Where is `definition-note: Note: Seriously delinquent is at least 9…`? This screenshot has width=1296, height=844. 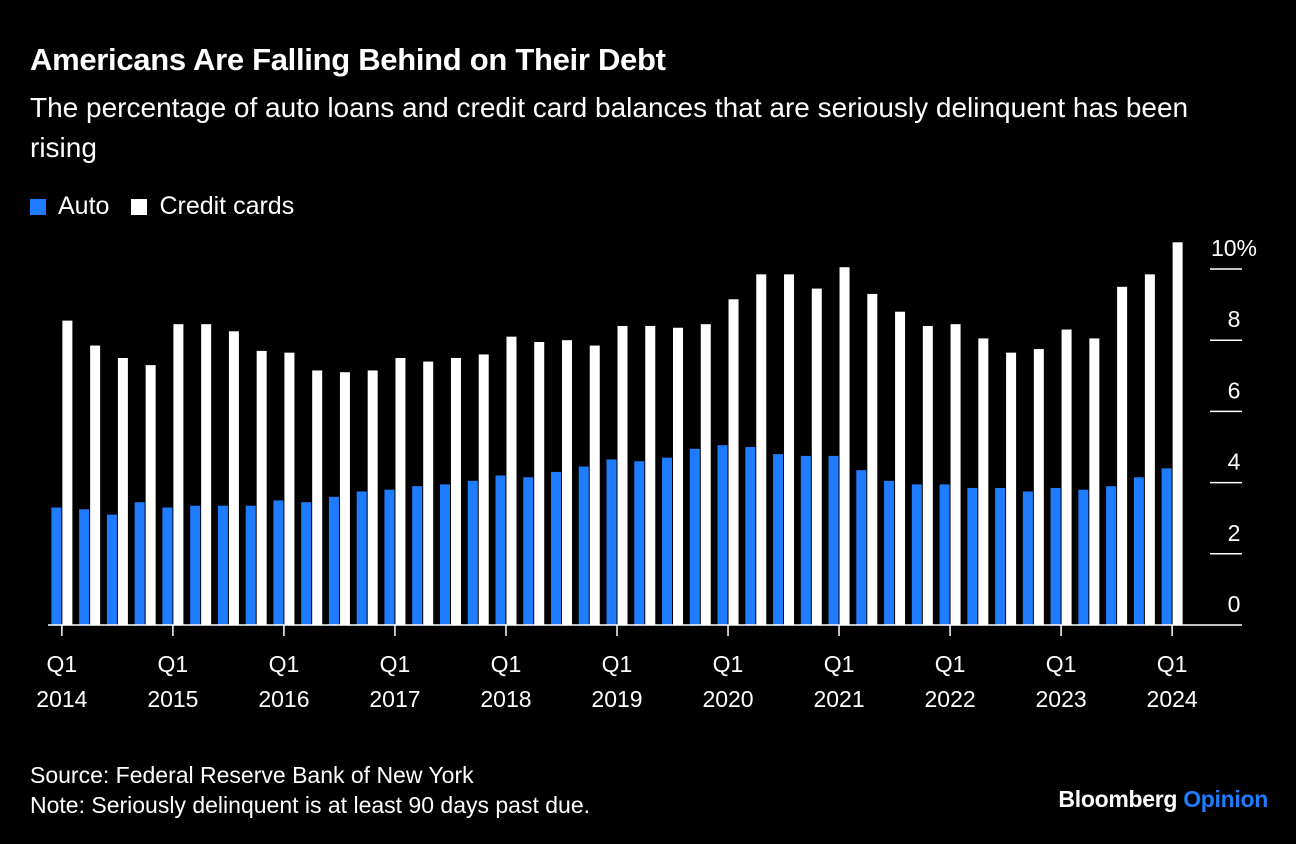
definition-note: Note: Seriously delinquent is at least 9… is located at coordinates (310, 805).